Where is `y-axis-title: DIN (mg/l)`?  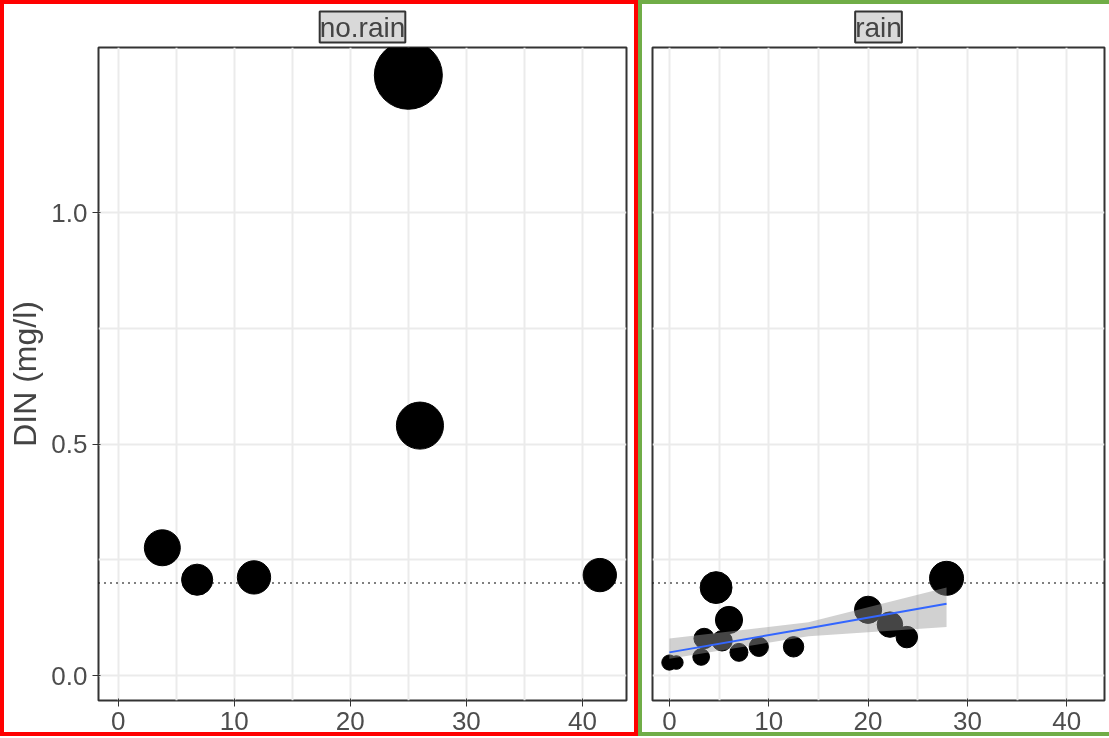 y-axis-title: DIN (mg/l) is located at coordinates (25, 374).